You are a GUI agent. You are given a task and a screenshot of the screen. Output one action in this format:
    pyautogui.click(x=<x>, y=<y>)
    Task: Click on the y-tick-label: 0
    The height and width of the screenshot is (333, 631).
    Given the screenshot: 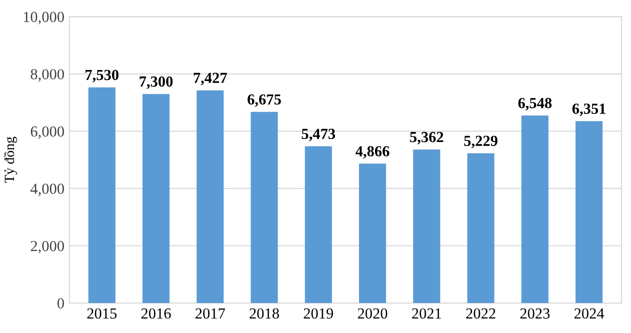 What is the action you would take?
    pyautogui.click(x=60, y=303)
    